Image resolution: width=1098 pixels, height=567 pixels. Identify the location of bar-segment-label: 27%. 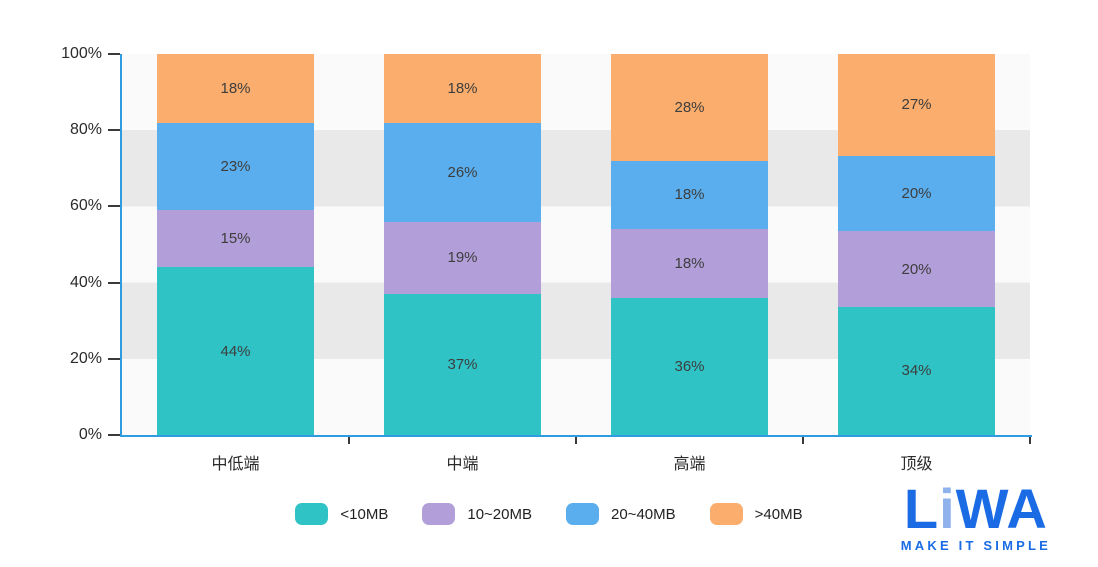
(916, 105).